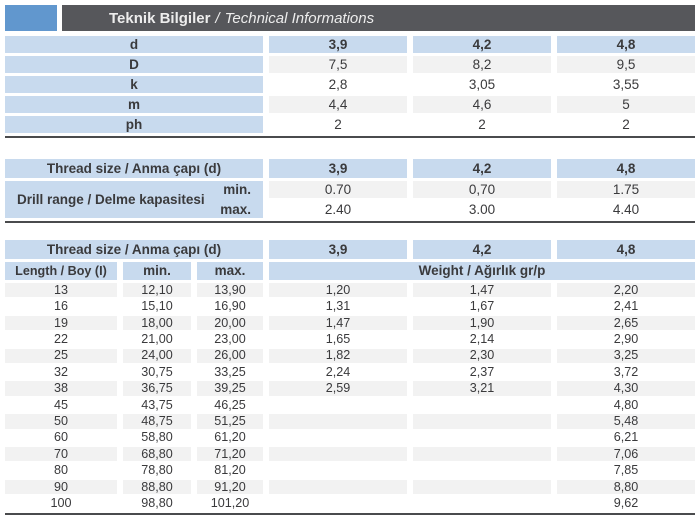  Describe the element at coordinates (134, 104) in the screenshot. I see `dim-label-cell: m` at that location.